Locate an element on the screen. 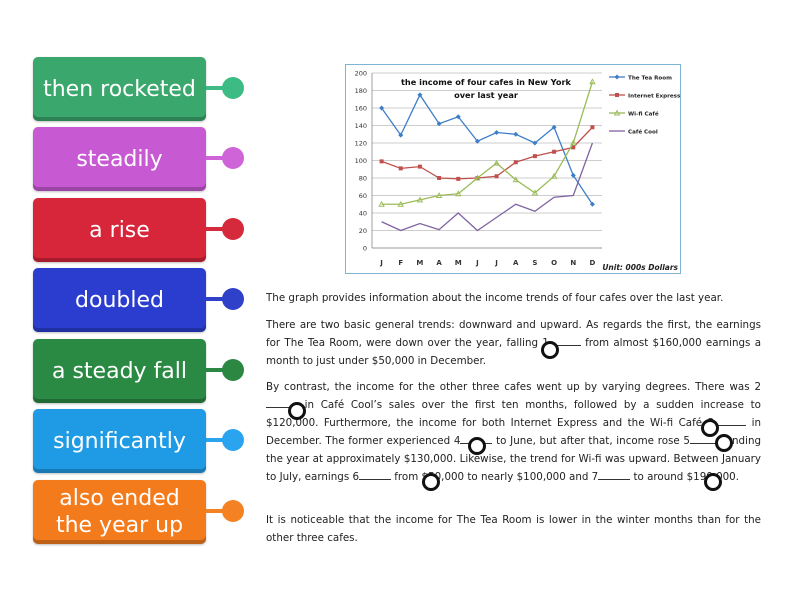 Image resolution: width=800 pixels, height=600 pixels. x-tick-label: N is located at coordinates (573, 263).